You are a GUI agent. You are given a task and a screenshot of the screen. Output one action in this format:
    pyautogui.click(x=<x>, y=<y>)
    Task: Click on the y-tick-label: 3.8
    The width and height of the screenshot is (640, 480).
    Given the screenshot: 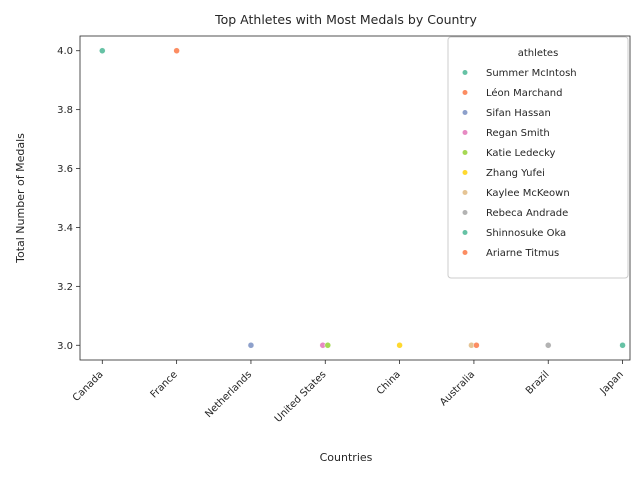 What is the action you would take?
    pyautogui.click(x=65, y=110)
    